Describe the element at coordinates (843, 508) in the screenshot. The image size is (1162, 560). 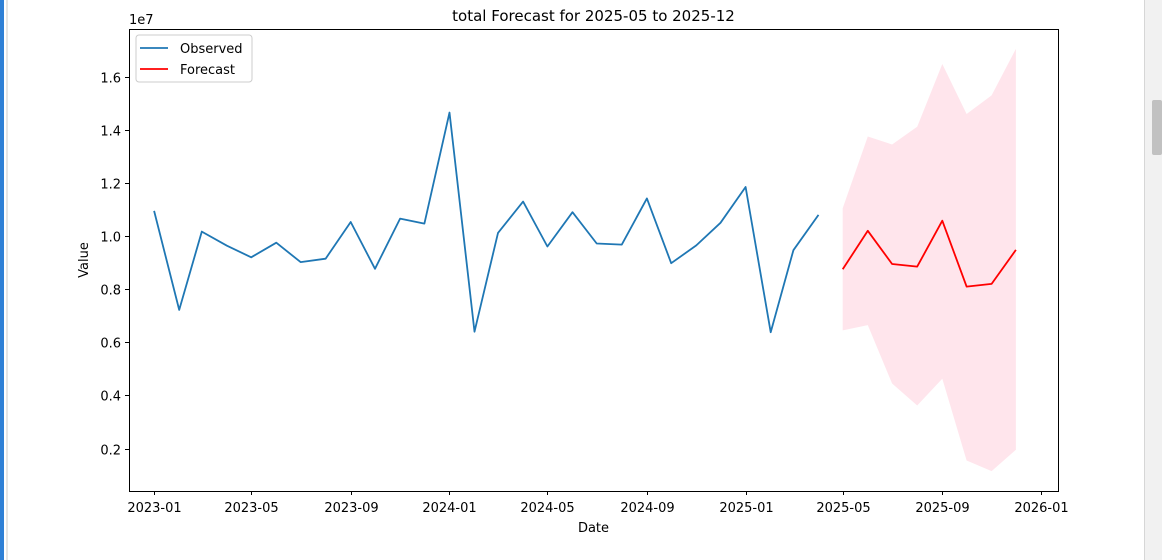
I see `x-tick-label: 2025-05` at that location.